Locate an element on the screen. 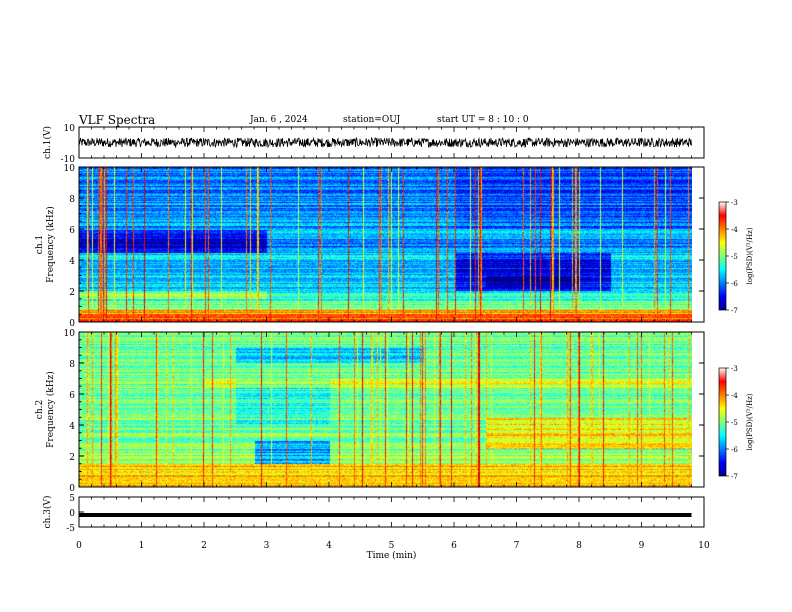 Image resolution: width=792 pixels, height=612 pixels. ch2-colorbar-label: log(PSD)(V²/Hz) is located at coordinates (750, 421).